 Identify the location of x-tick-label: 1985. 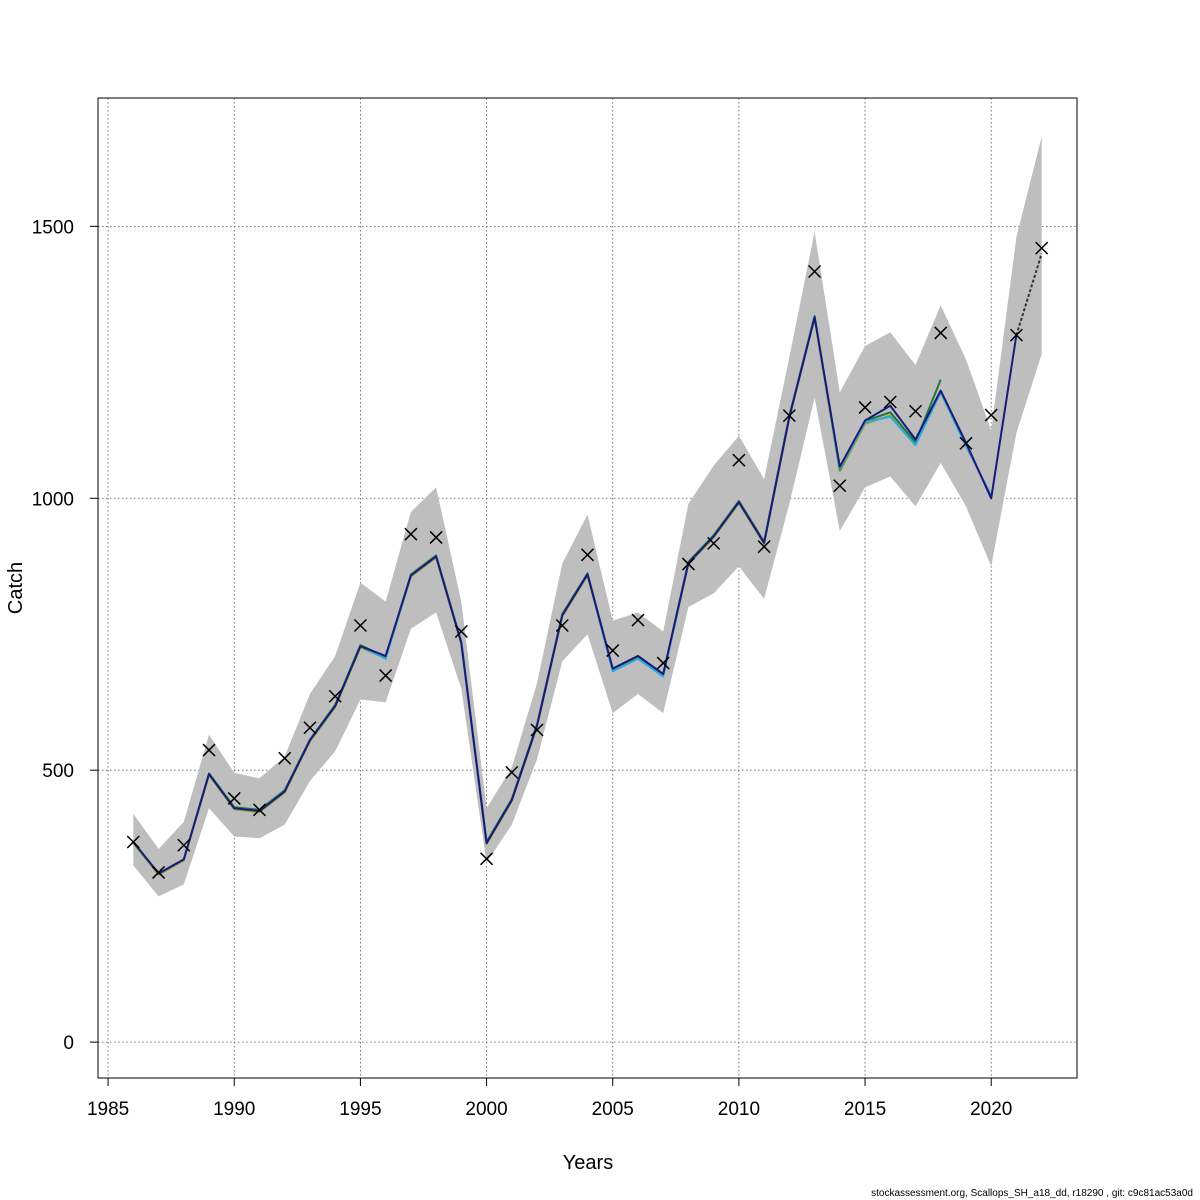
(108, 1109).